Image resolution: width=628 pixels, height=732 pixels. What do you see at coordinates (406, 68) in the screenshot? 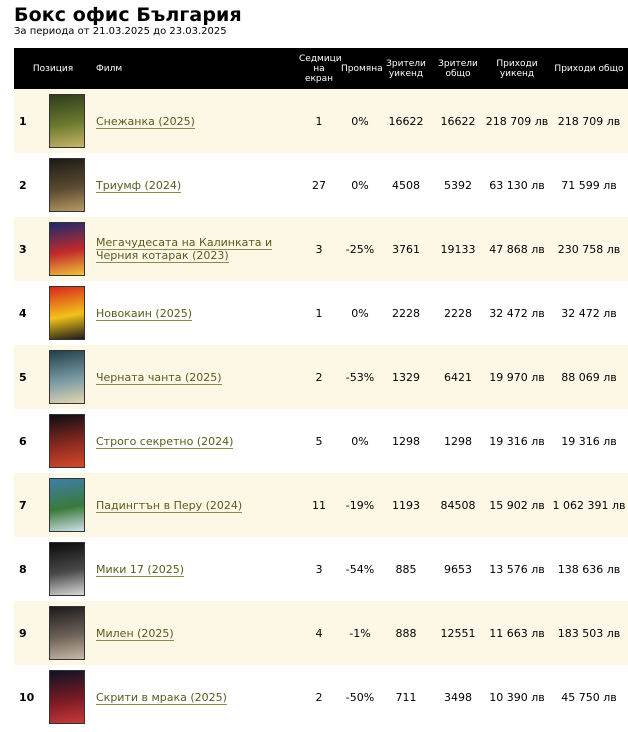
I see `col-header-viewers-weekend: Зрители уикенд` at bounding box center [406, 68].